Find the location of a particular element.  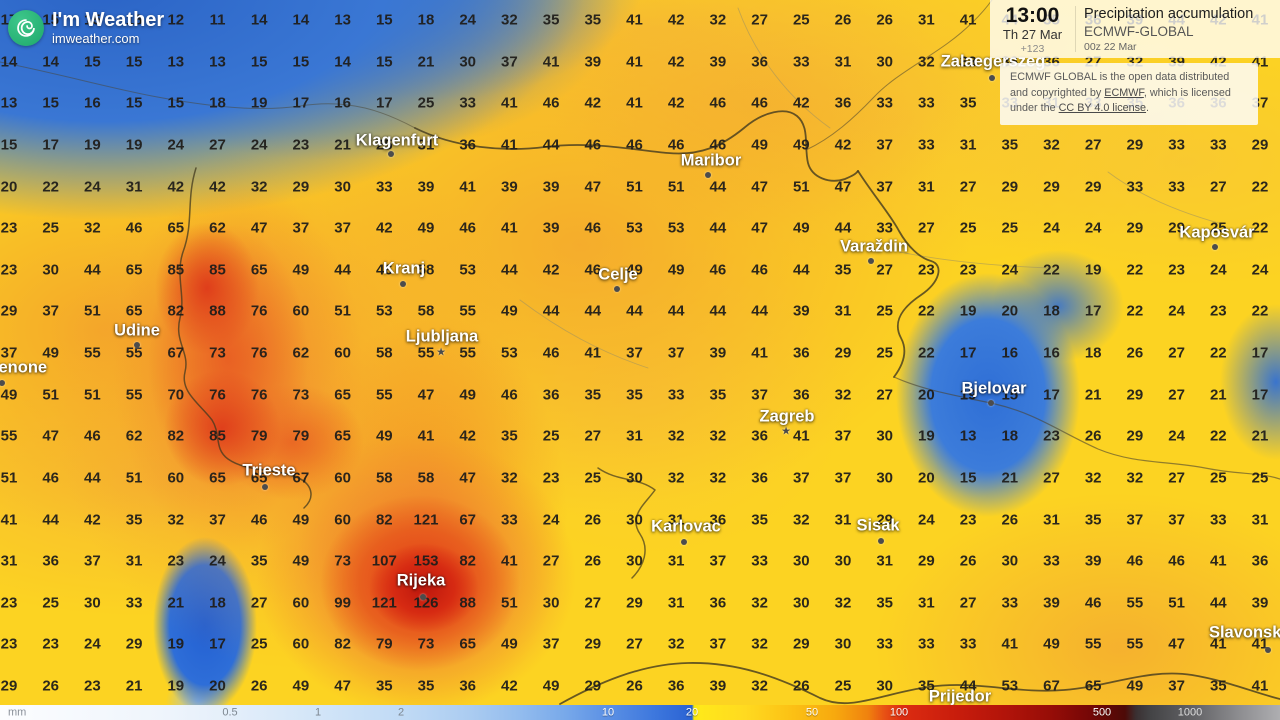

precip-value: 67 is located at coordinates (301, 478).